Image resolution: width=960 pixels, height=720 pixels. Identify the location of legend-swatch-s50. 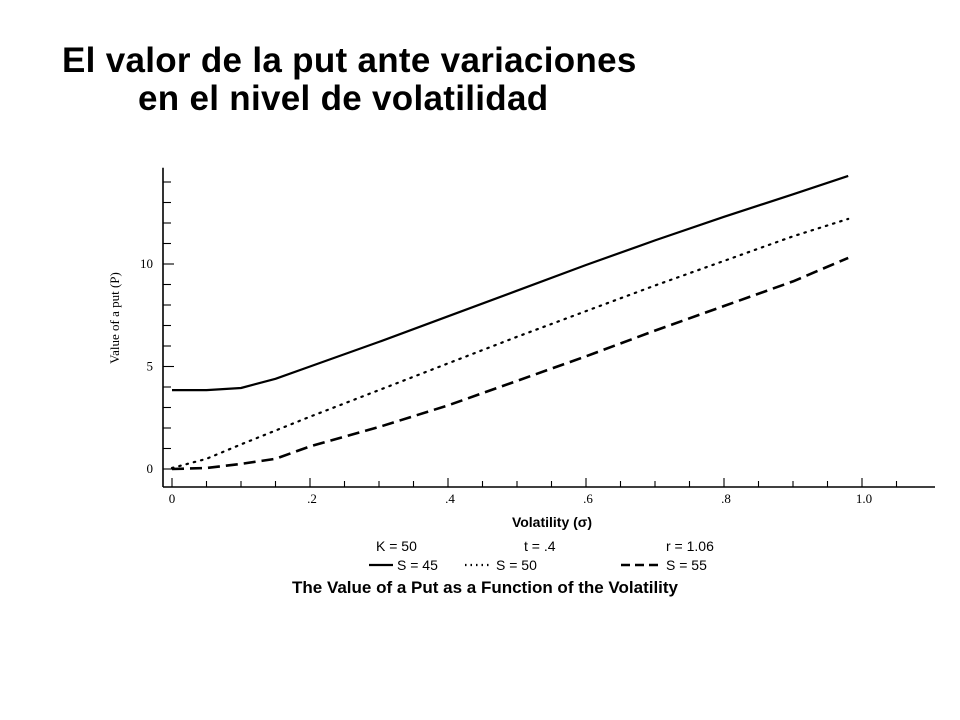
(478, 565).